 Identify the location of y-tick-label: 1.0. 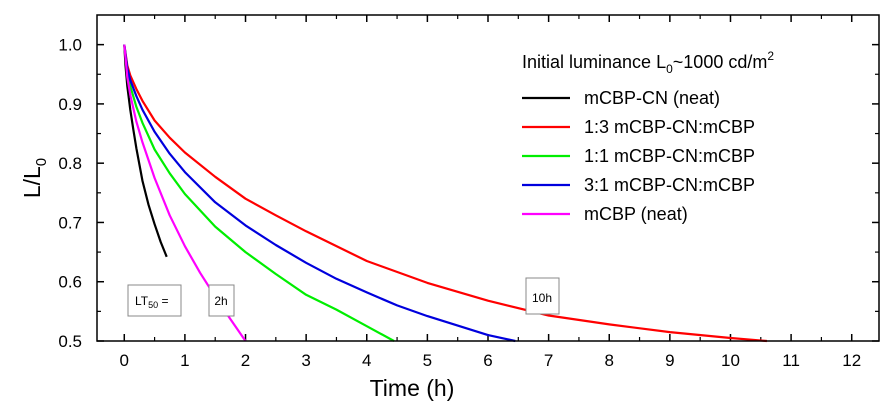
(70, 45).